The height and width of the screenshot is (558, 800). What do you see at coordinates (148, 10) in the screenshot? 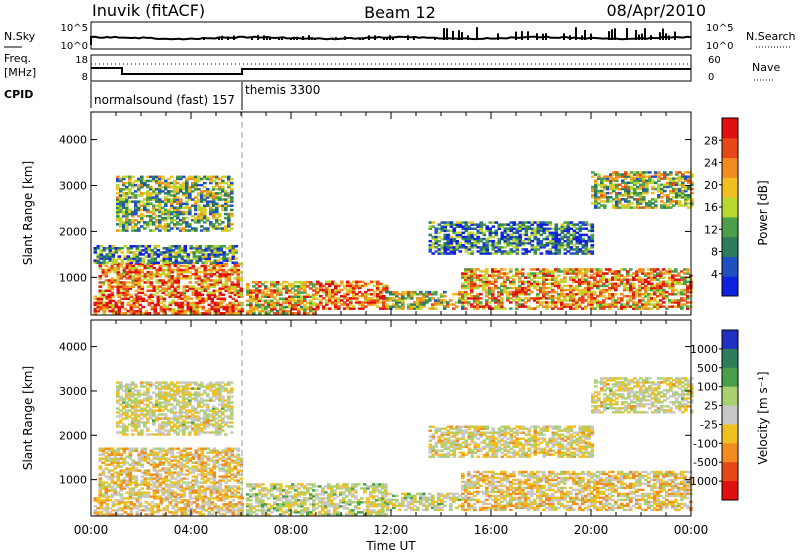
I see `station-title: Inuvik (fitACF)` at bounding box center [148, 10].